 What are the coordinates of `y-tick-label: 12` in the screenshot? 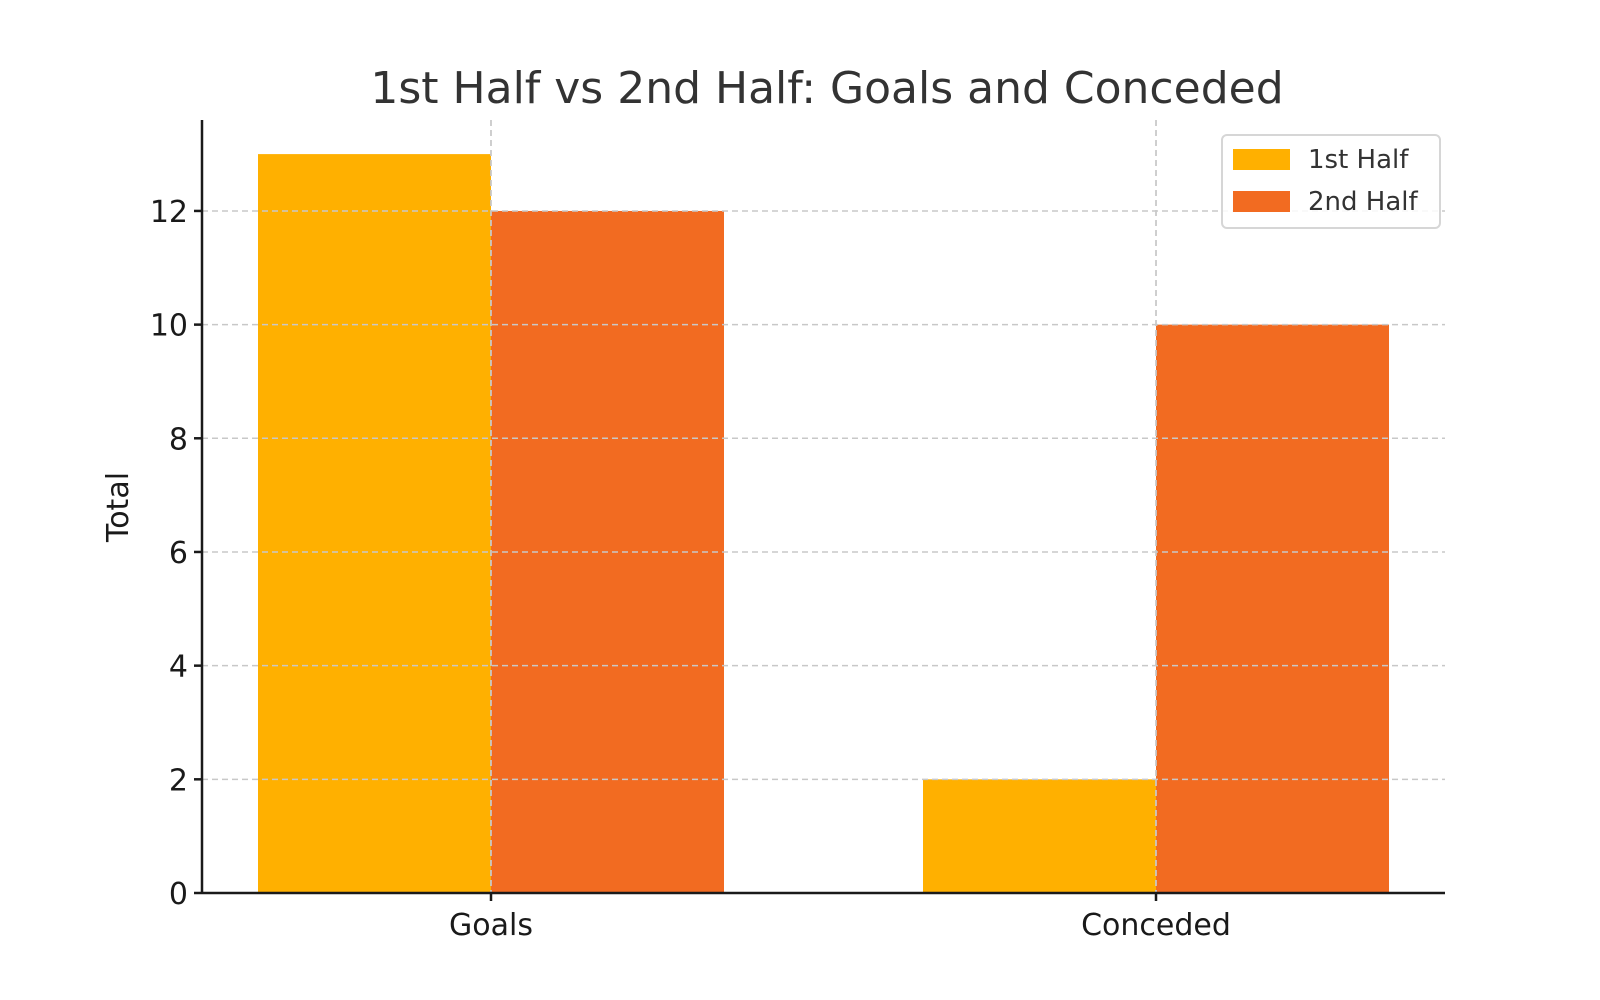 It's located at (169, 212).